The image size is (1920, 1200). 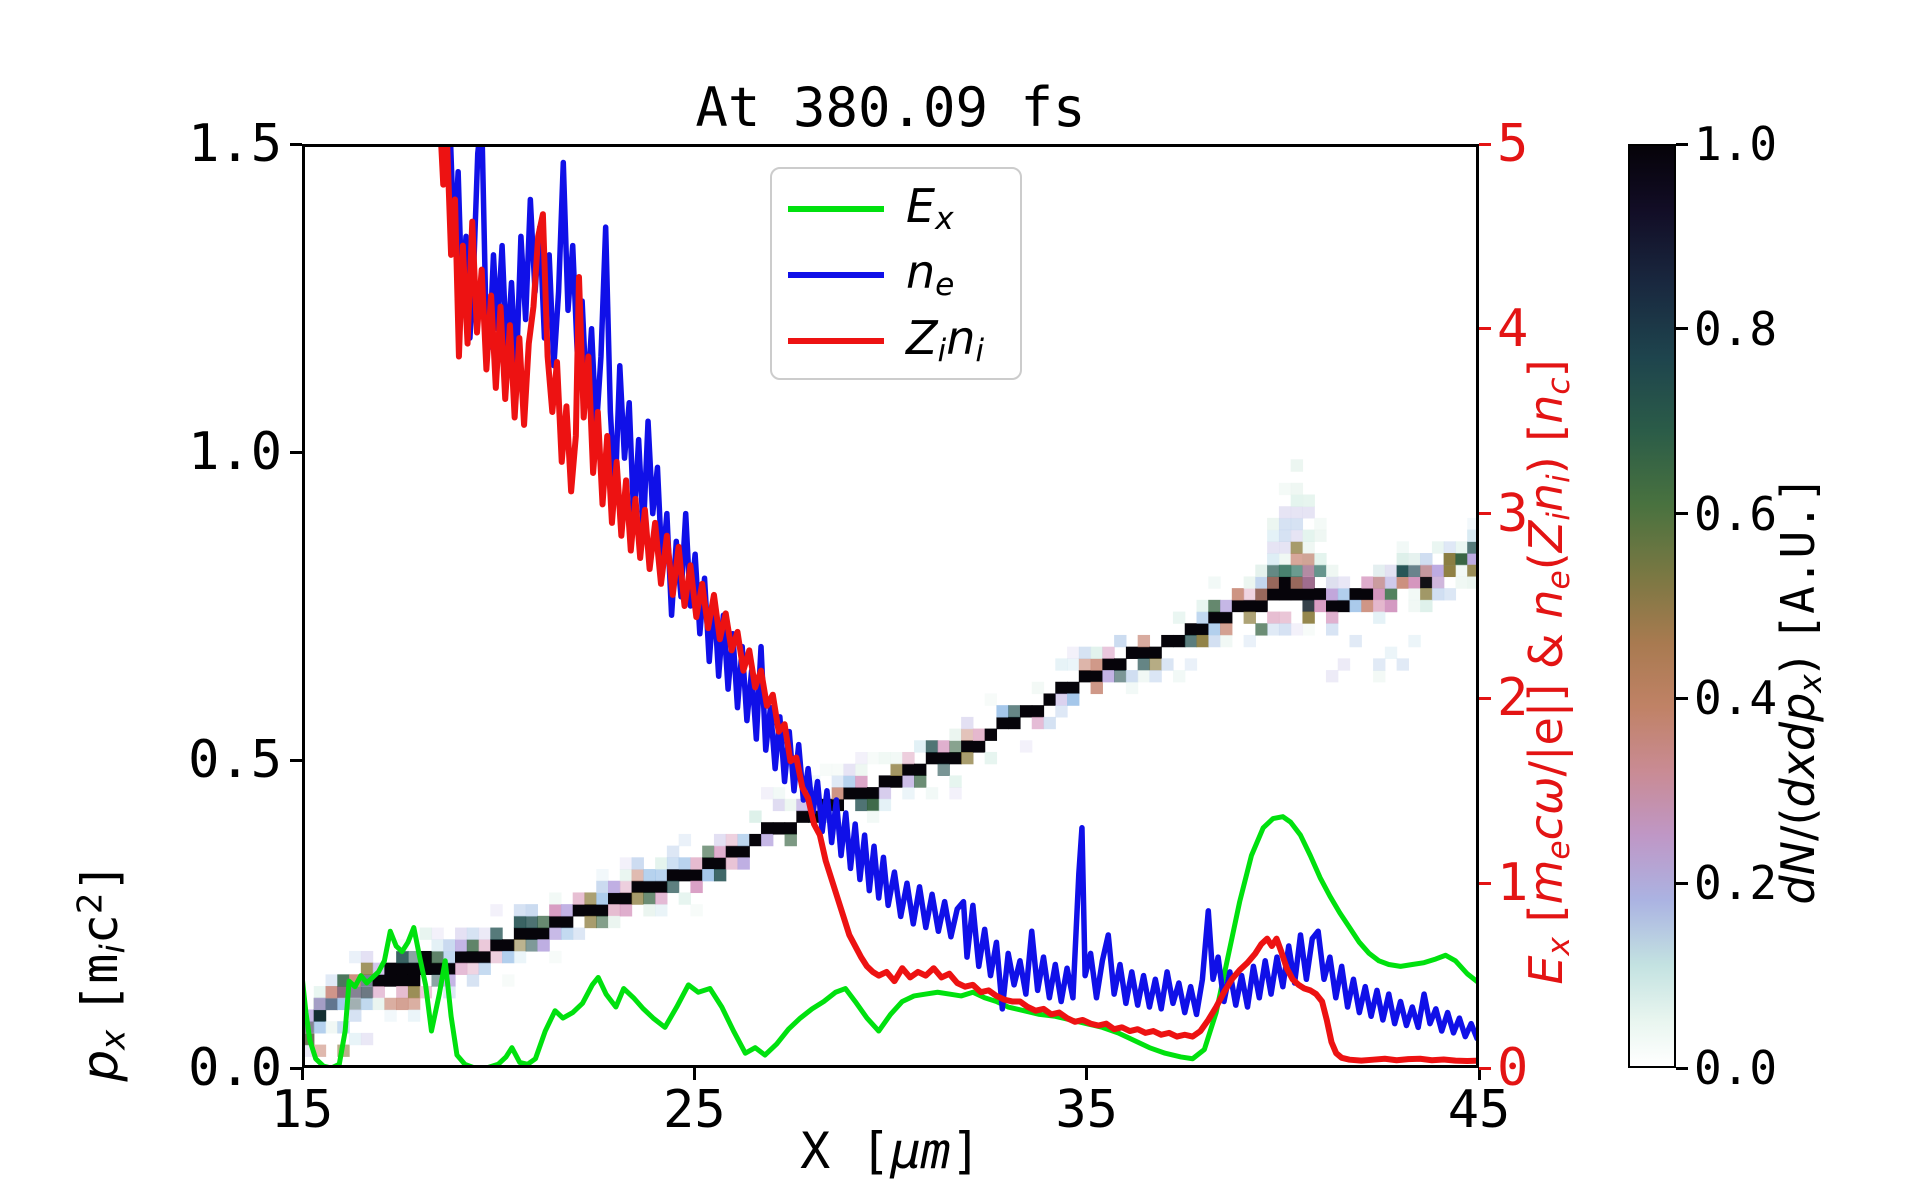 What do you see at coordinates (1513, 144) in the screenshot?
I see `y-right-tick-label: 5` at bounding box center [1513, 144].